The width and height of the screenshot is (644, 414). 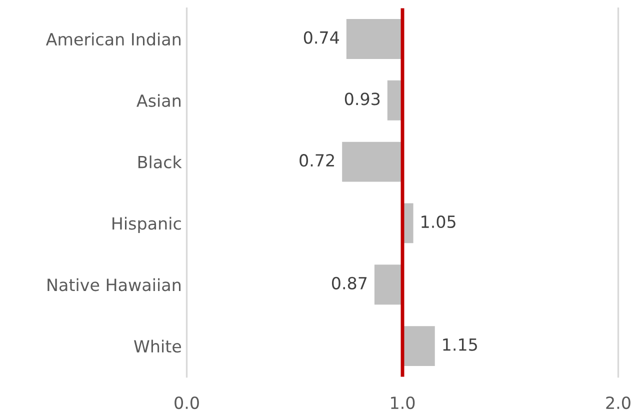 What do you see at coordinates (158, 346) in the screenshot?
I see `y-tick-label: White` at bounding box center [158, 346].